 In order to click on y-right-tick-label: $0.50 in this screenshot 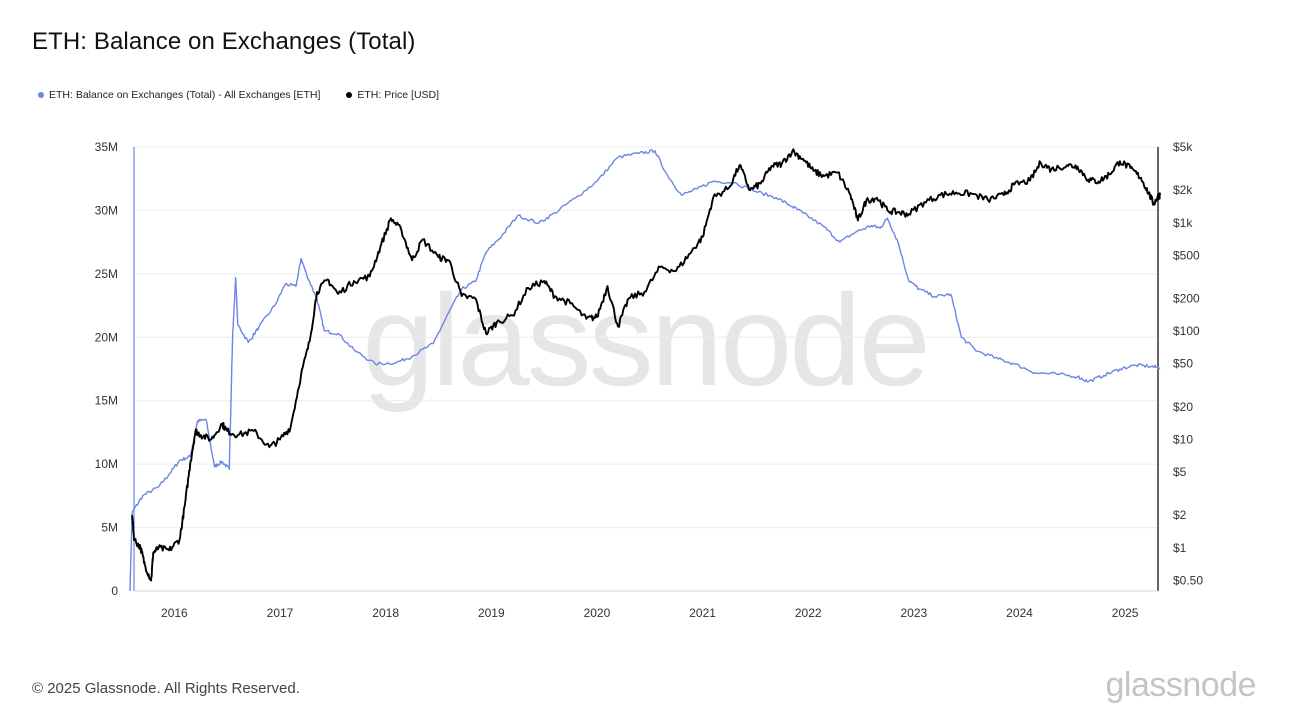, I will do `click(1188, 580)`.